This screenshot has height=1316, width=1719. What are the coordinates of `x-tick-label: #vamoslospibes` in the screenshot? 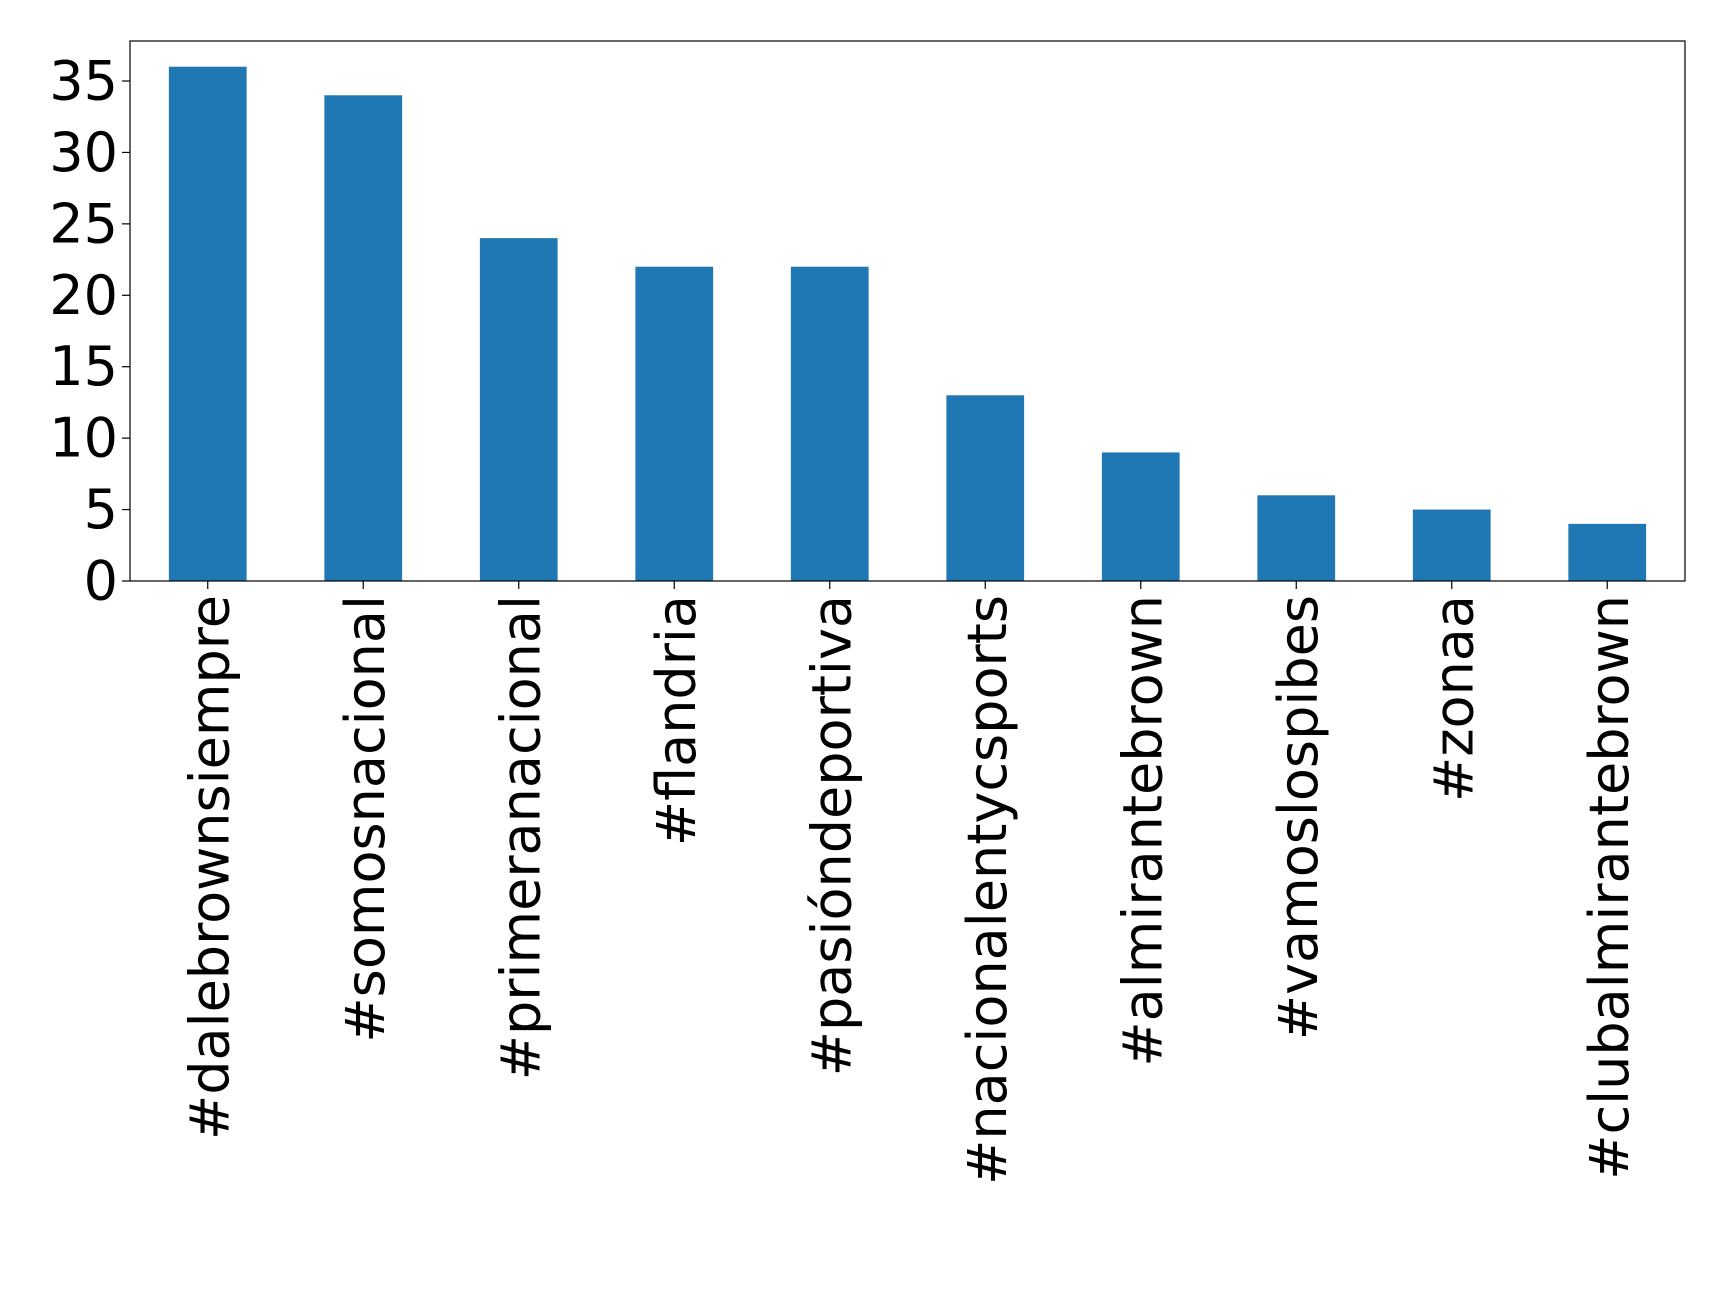 It's located at (1298, 817).